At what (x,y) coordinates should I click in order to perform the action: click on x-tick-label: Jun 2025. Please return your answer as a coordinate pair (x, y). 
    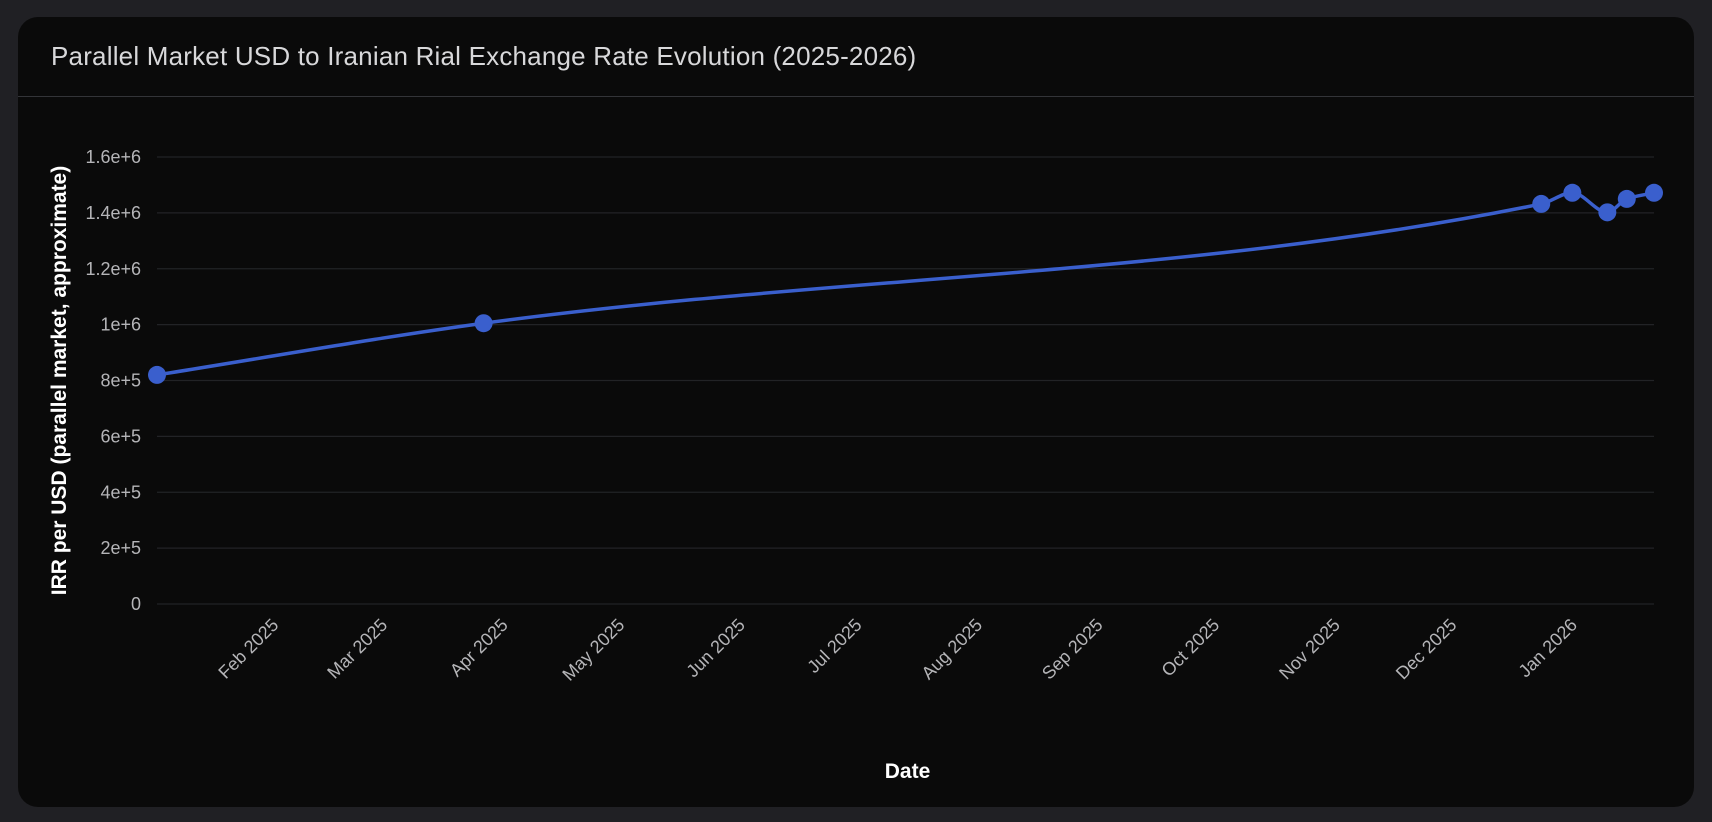
    Looking at the image, I should click on (715, 648).